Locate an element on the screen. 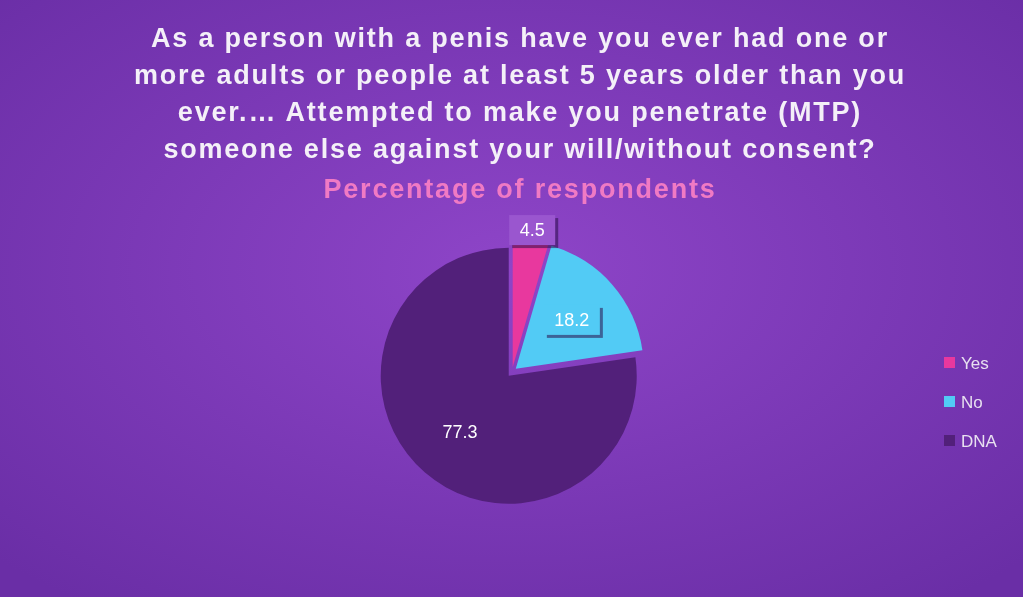 The width and height of the screenshot is (1023, 597). data-label: 77.3 is located at coordinates (460, 432).